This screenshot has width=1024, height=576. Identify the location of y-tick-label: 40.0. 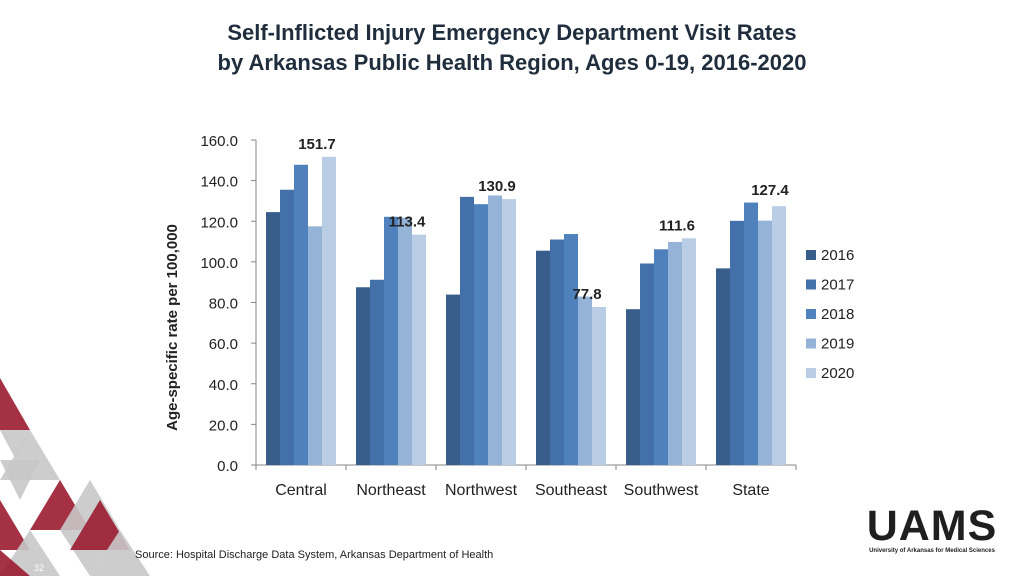
(223, 385).